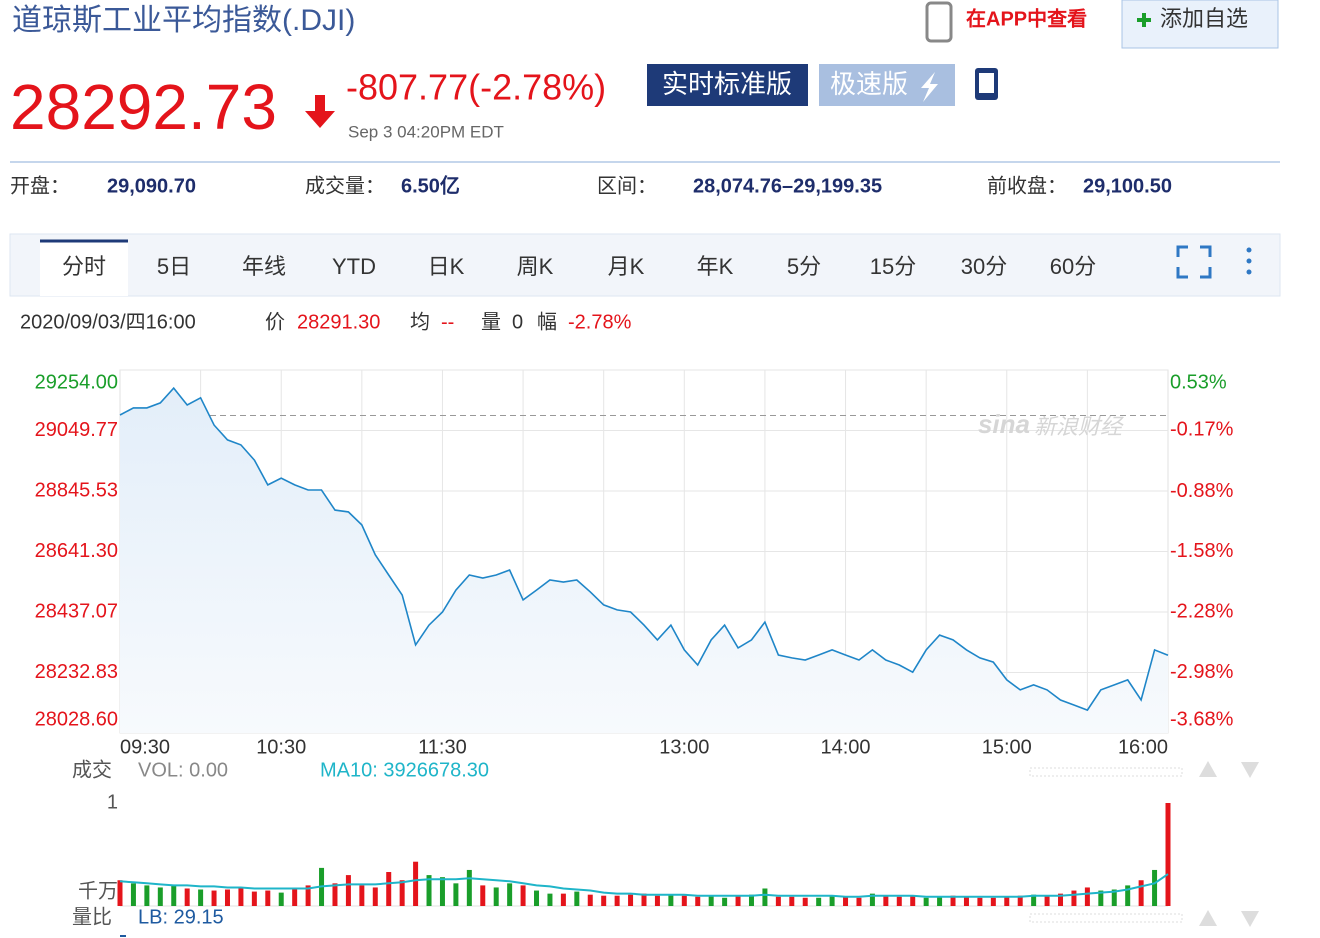 Image resolution: width=1320 pixels, height=938 pixels. I want to click on more-icon, so click(1249, 261).